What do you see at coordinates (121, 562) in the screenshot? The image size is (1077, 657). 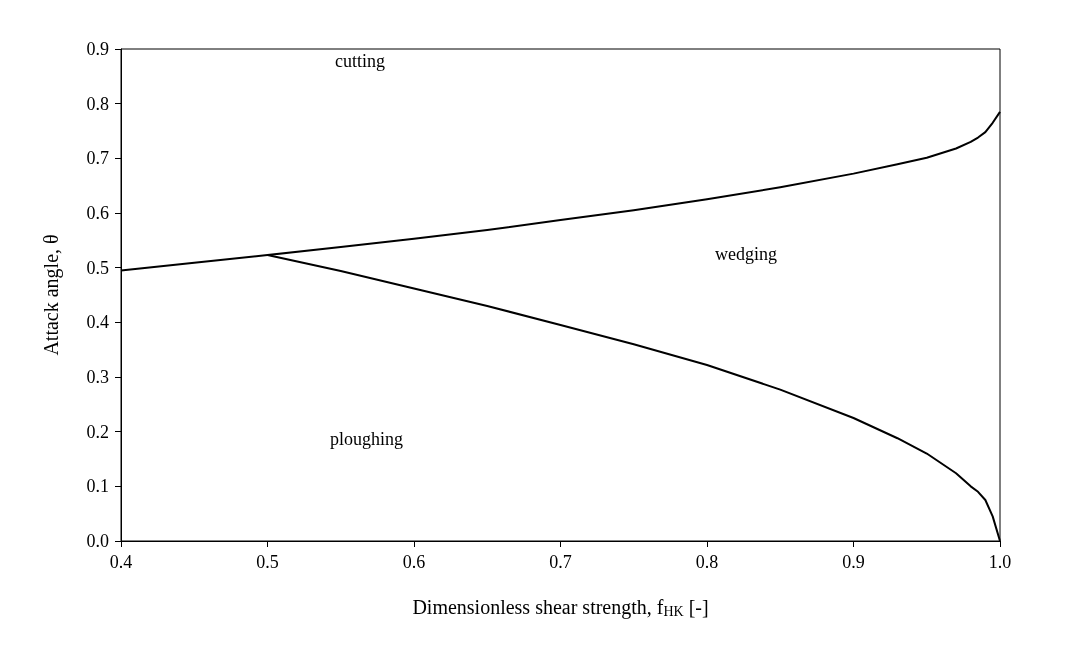 I see `x-tick-label: 0.4` at bounding box center [121, 562].